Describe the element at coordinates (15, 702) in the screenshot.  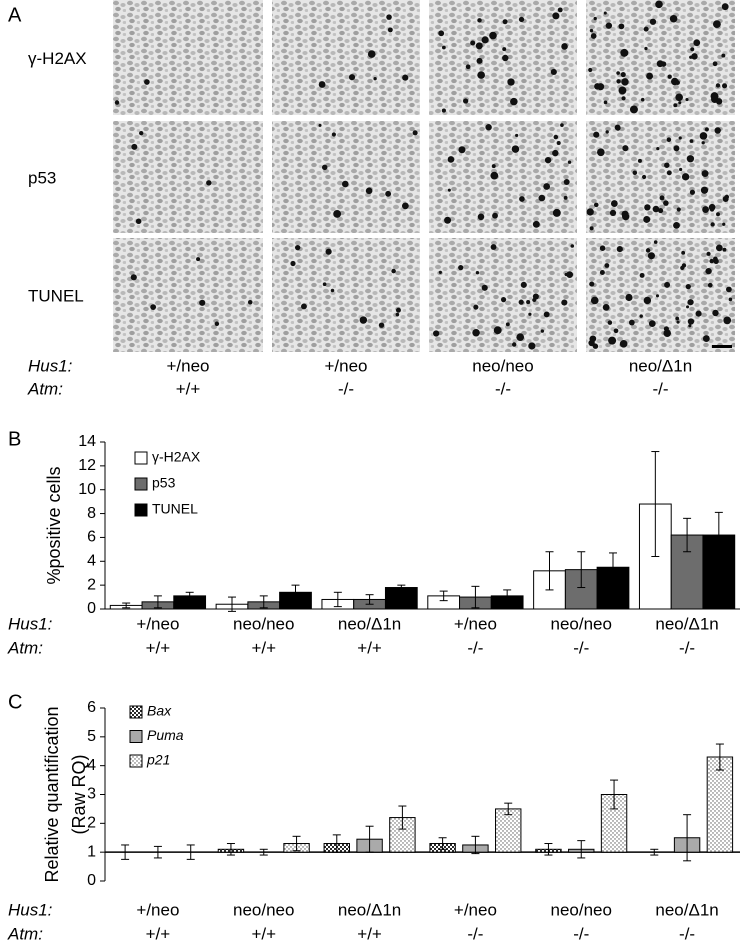
I see `panel-label: C` at that location.